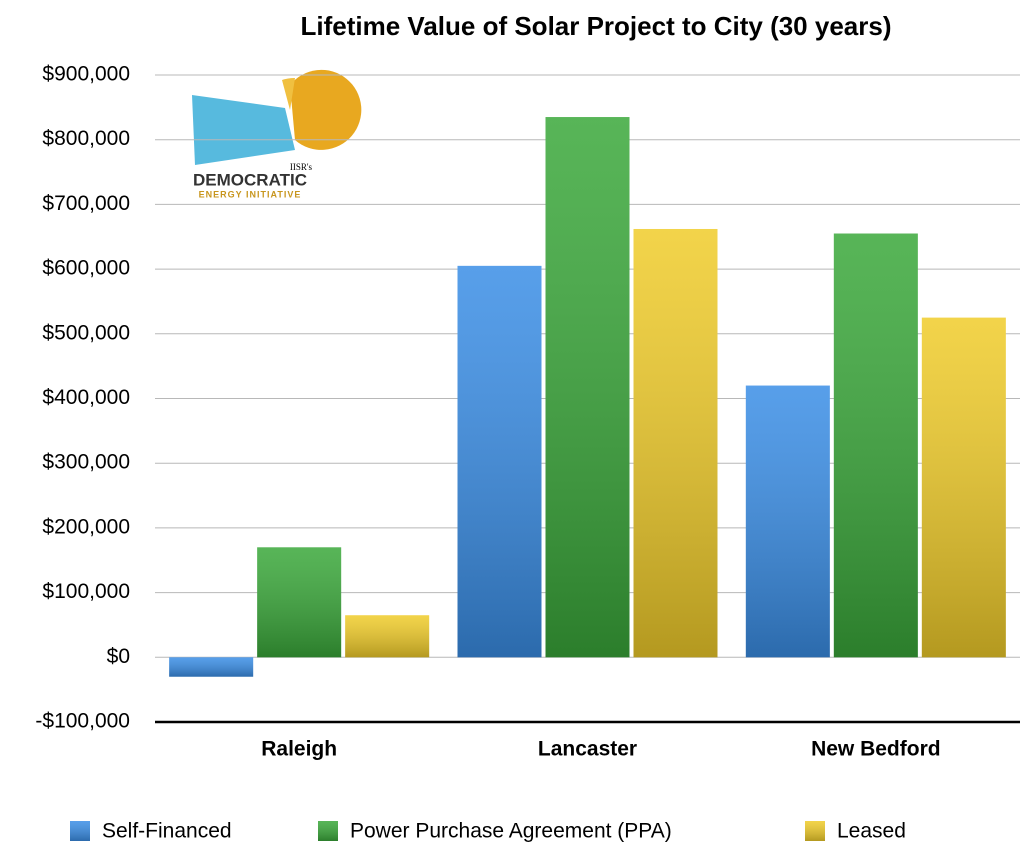 The height and width of the screenshot is (846, 1029). I want to click on logo-ray, so click(288, 93).